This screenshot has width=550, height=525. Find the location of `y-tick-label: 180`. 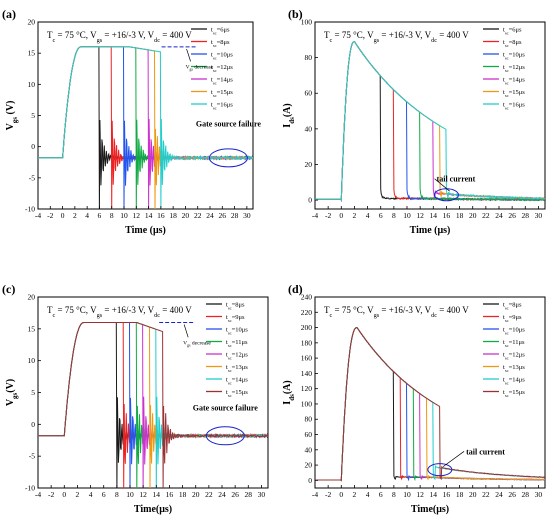

y-tick-label: 180 is located at coordinates (307, 342).